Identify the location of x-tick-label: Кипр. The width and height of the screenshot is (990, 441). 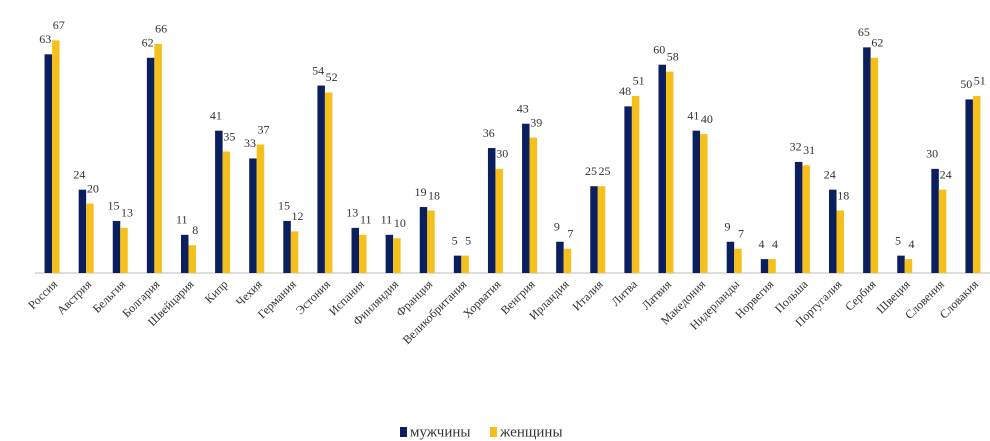
(216, 291).